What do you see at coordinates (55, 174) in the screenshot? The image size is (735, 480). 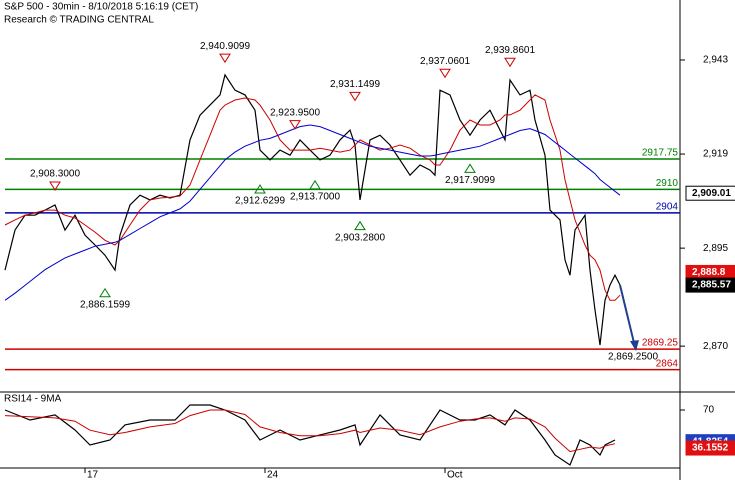 I see `peak-label: 2,908.3000` at bounding box center [55, 174].